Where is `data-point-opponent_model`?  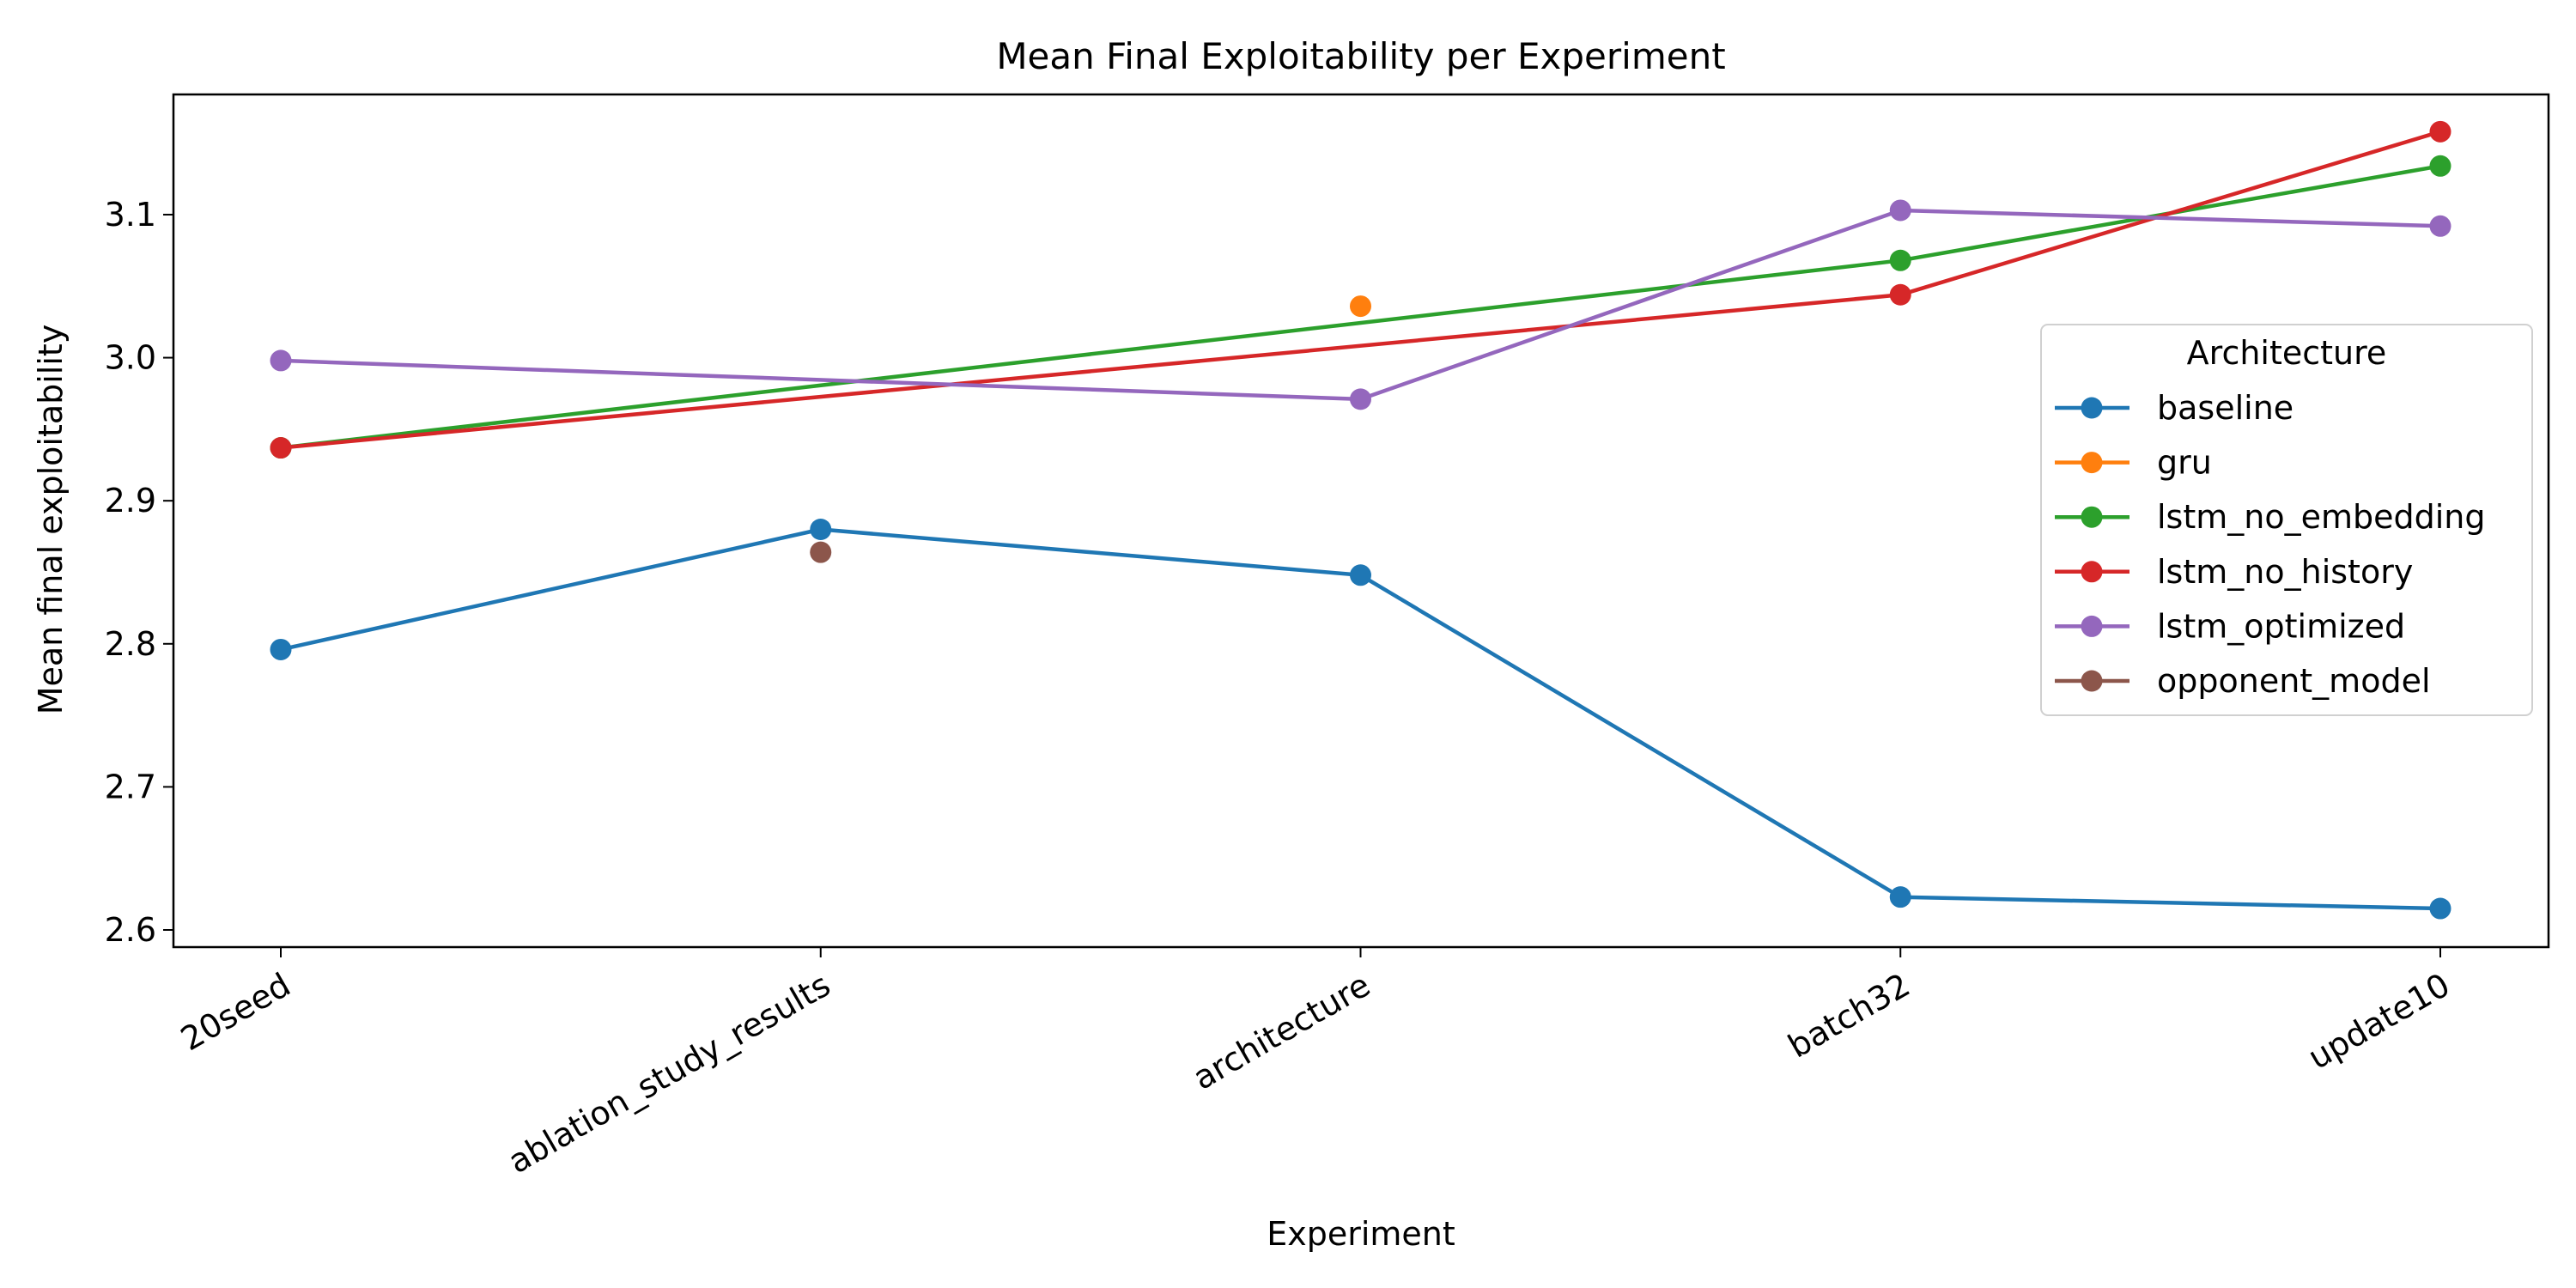
data-point-opponent_model is located at coordinates (821, 552).